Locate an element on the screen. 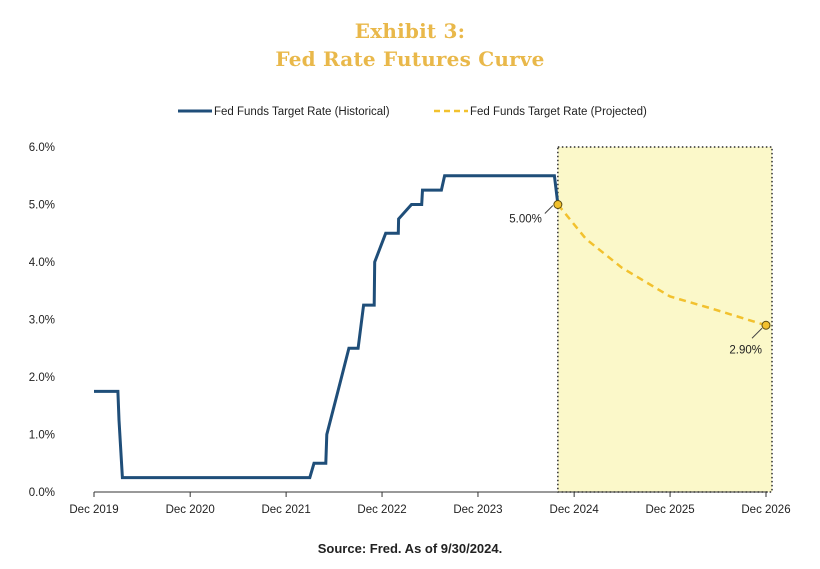  x-tick-label-2: Dec 2021 is located at coordinates (285, 510).